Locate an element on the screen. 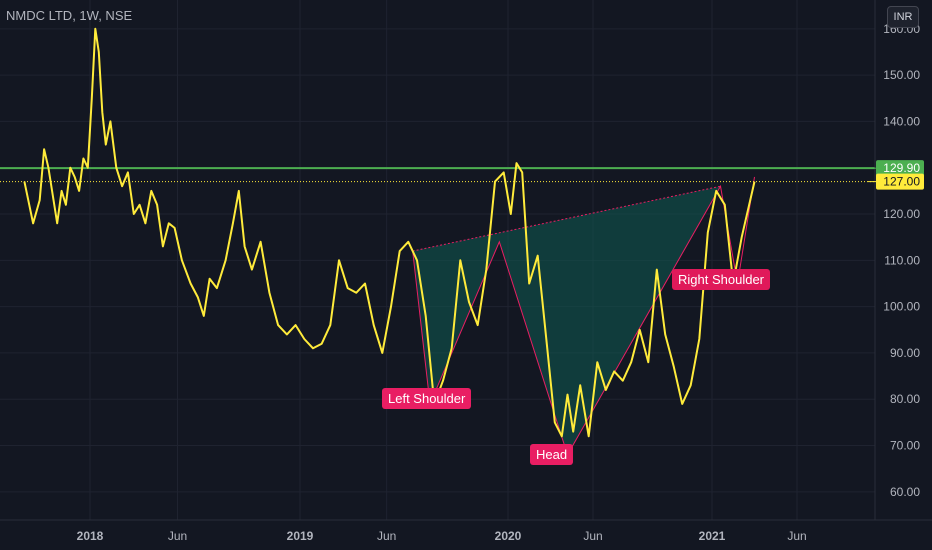  y-tick-label: 70.00 is located at coordinates (905, 446).